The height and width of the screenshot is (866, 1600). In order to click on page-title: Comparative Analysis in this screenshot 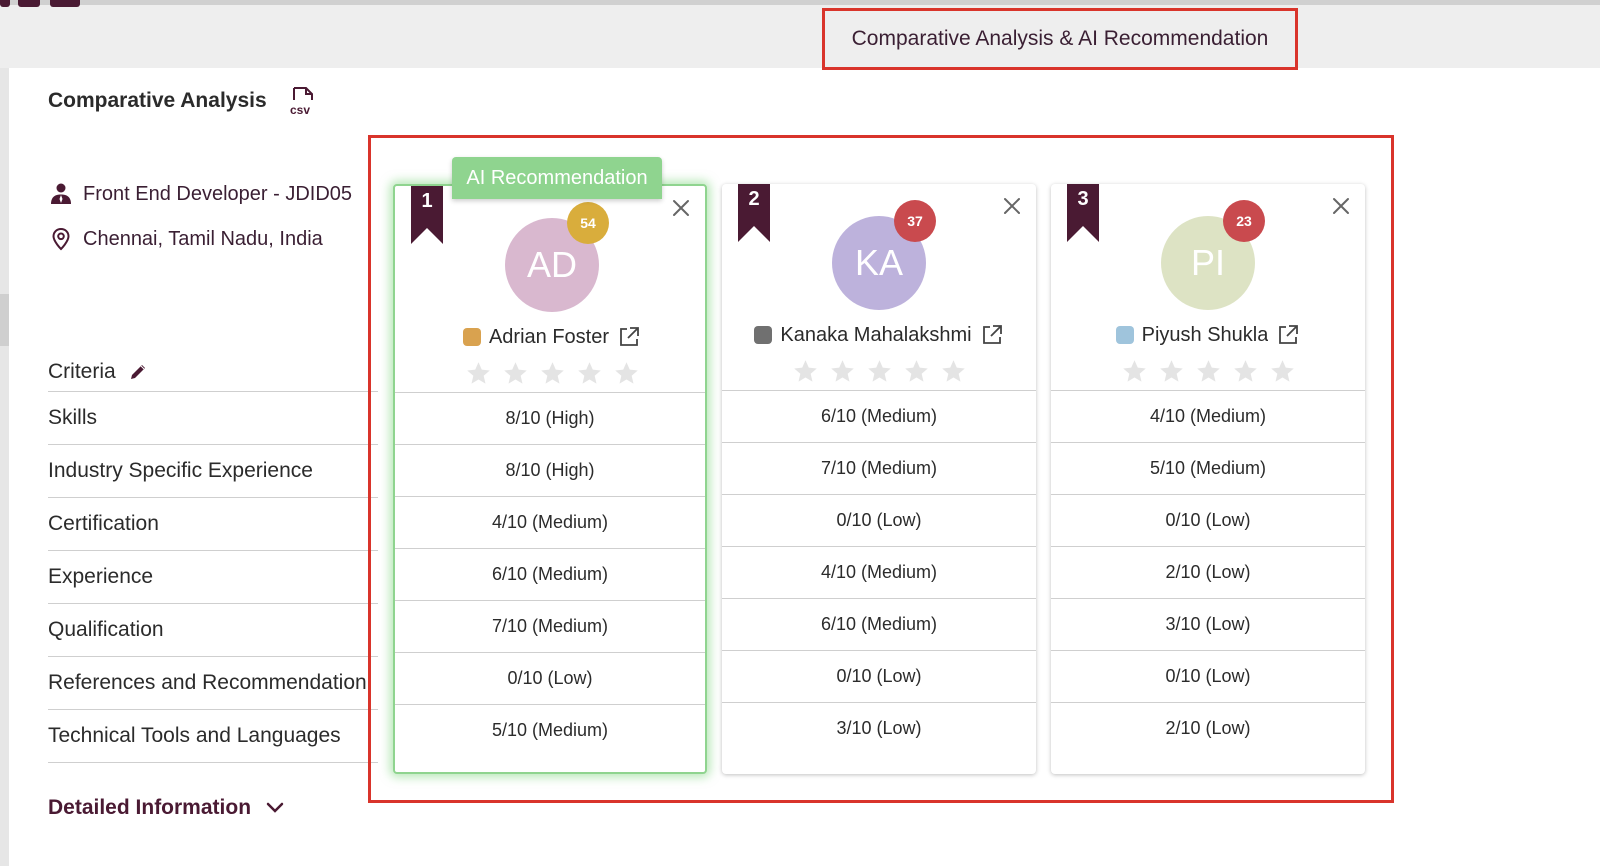, I will do `click(157, 100)`.